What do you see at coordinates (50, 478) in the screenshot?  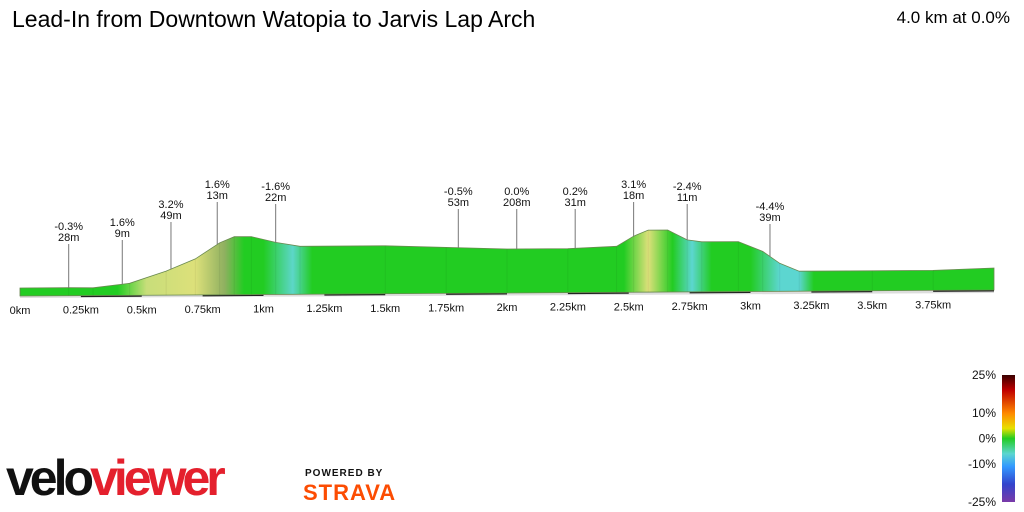 I see `logo-velo-text: velo` at bounding box center [50, 478].